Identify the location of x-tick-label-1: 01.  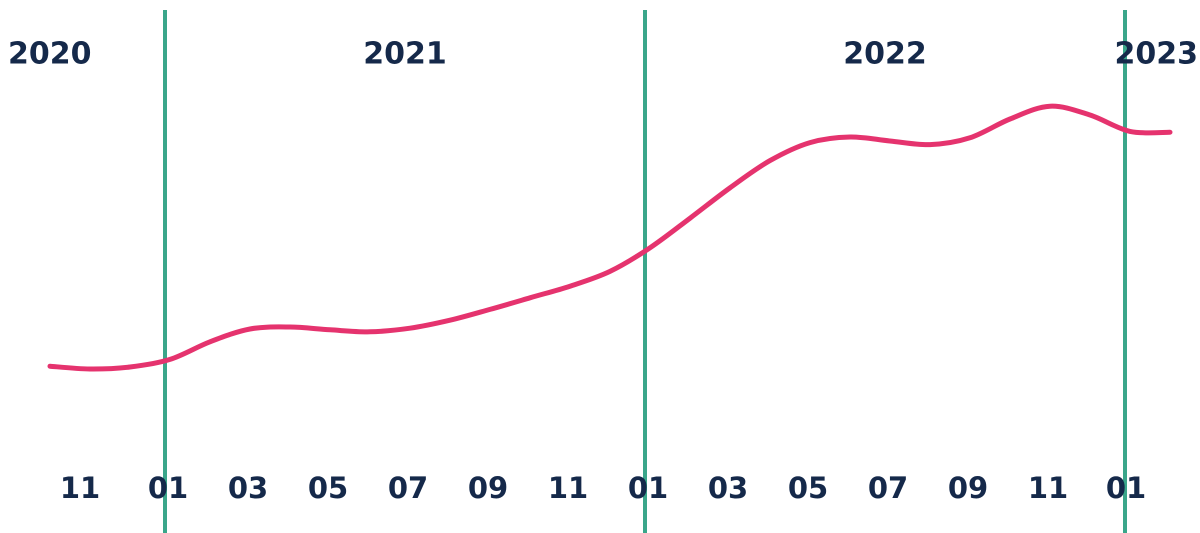
(168, 488).